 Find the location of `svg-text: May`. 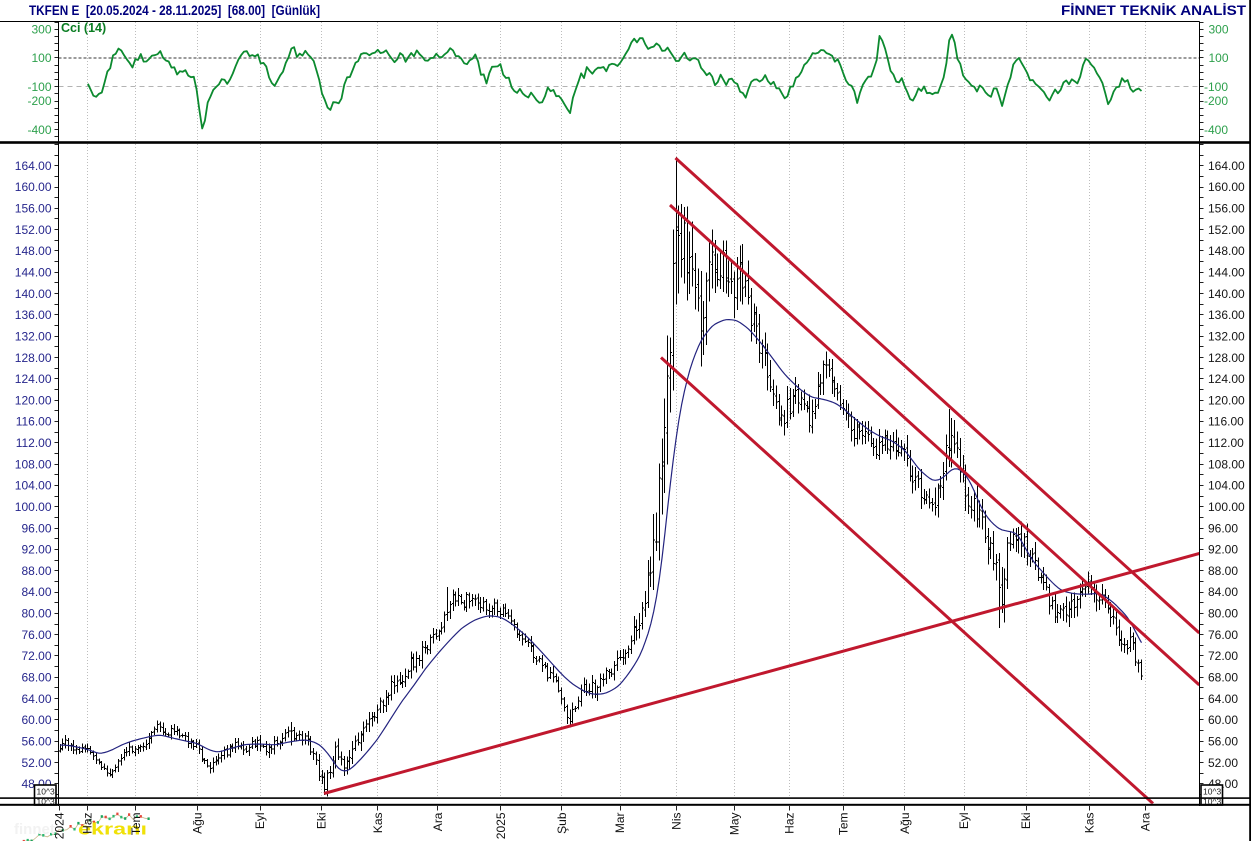

svg-text: May is located at coordinates (734, 824).